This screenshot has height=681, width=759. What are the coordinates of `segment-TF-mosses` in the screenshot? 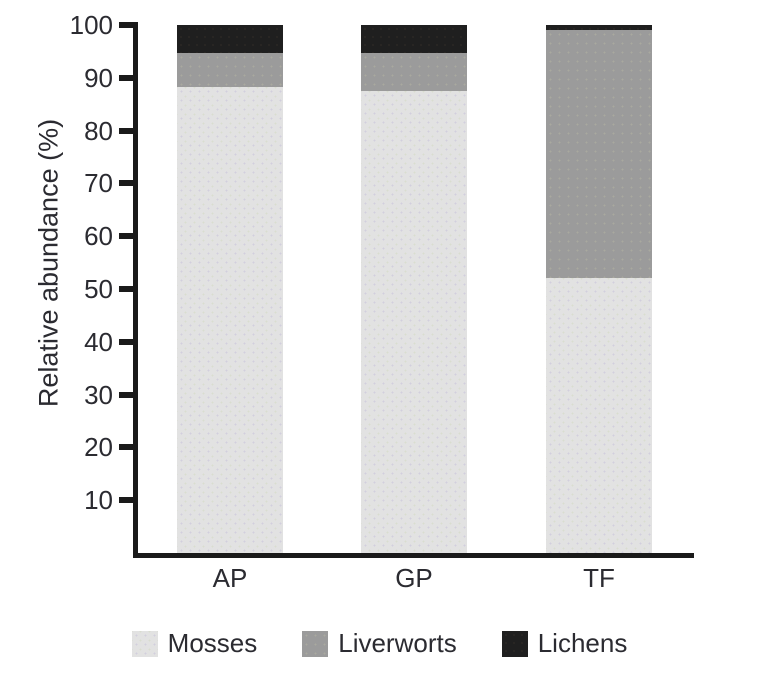 It's located at (599, 415).